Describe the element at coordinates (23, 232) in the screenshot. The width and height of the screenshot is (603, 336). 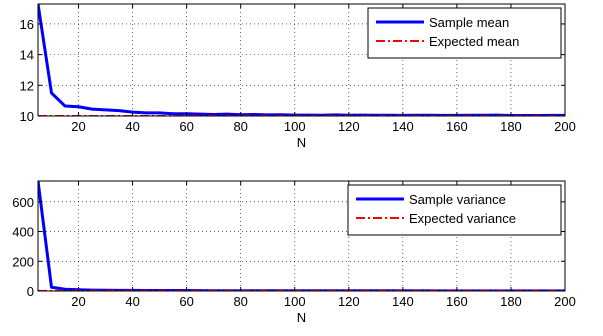
I see `y-tick-label: 400` at that location.